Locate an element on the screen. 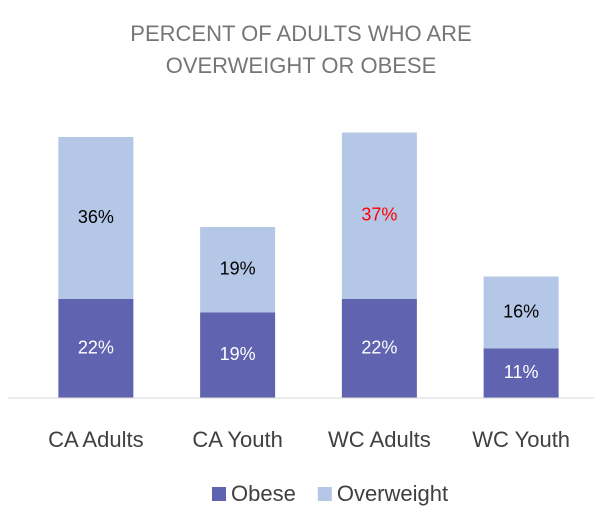 This screenshot has width=602, height=512. x-tick-label: WC Adults is located at coordinates (379, 439).